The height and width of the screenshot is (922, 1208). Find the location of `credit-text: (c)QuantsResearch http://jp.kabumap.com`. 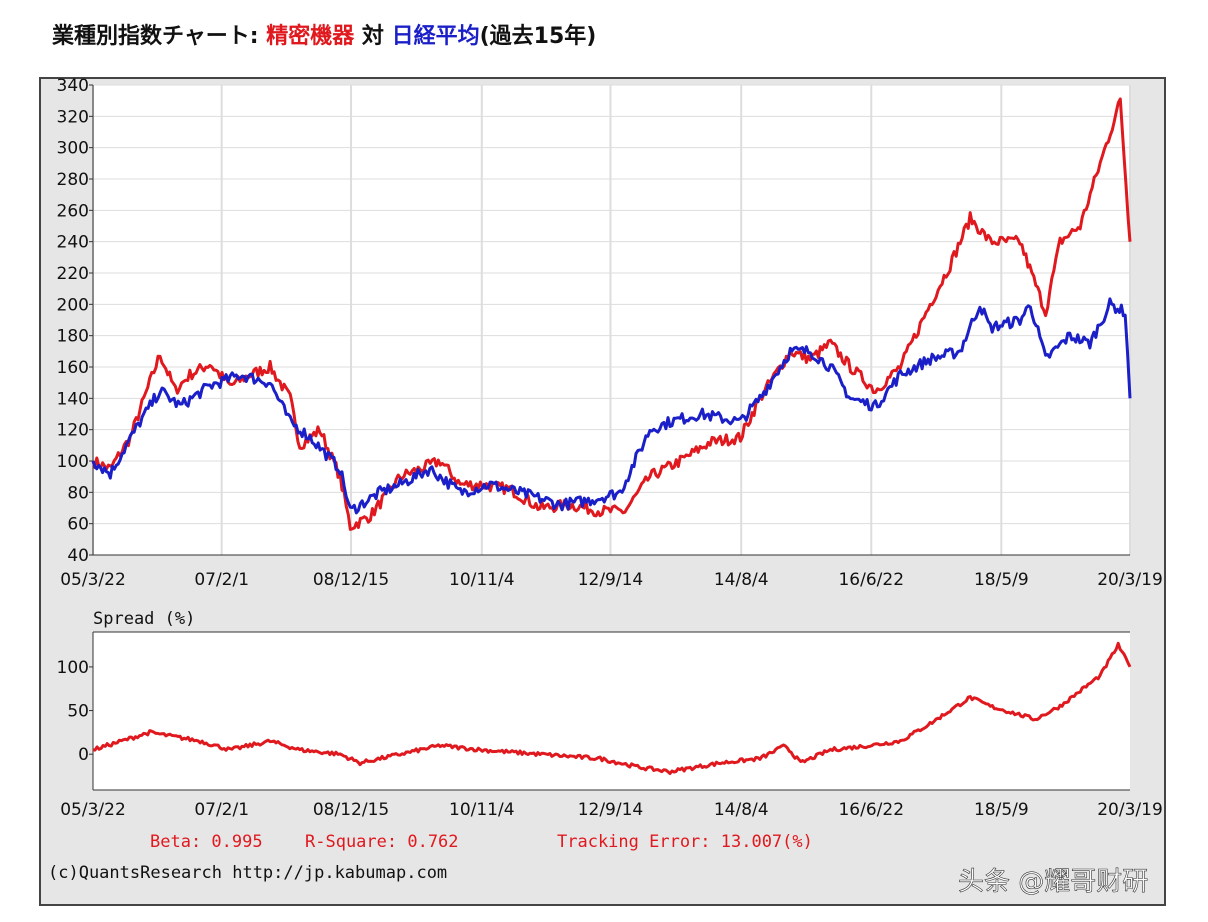

credit-text: (c)QuantsResearch http://jp.kabumap.com is located at coordinates (247, 873).